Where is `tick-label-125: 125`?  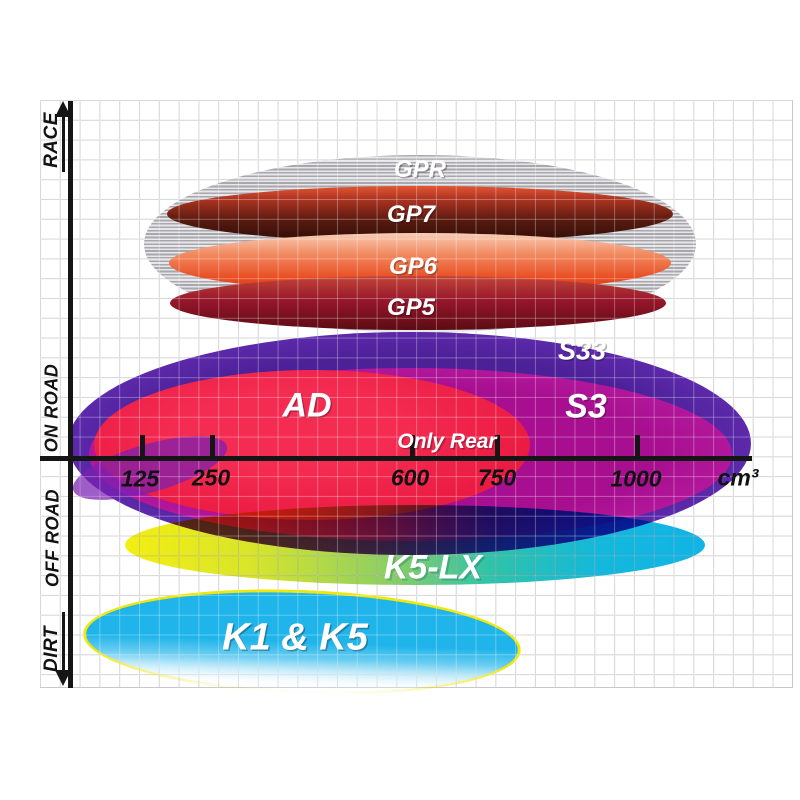 tick-label-125: 125 is located at coordinates (140, 478).